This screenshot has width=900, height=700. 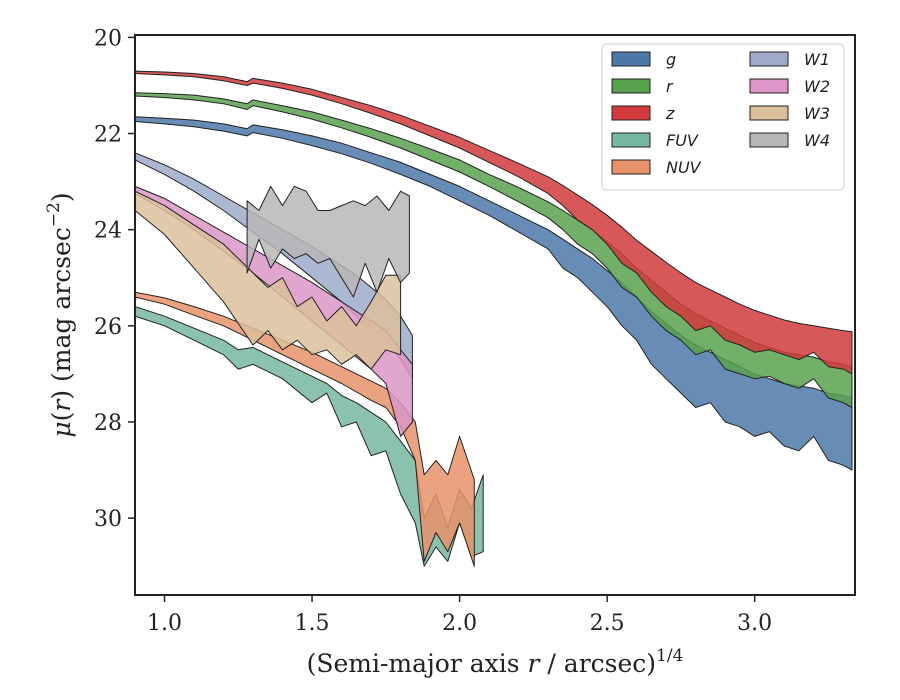 What do you see at coordinates (108, 231) in the screenshot?
I see `y-tick-label: 24` at bounding box center [108, 231].